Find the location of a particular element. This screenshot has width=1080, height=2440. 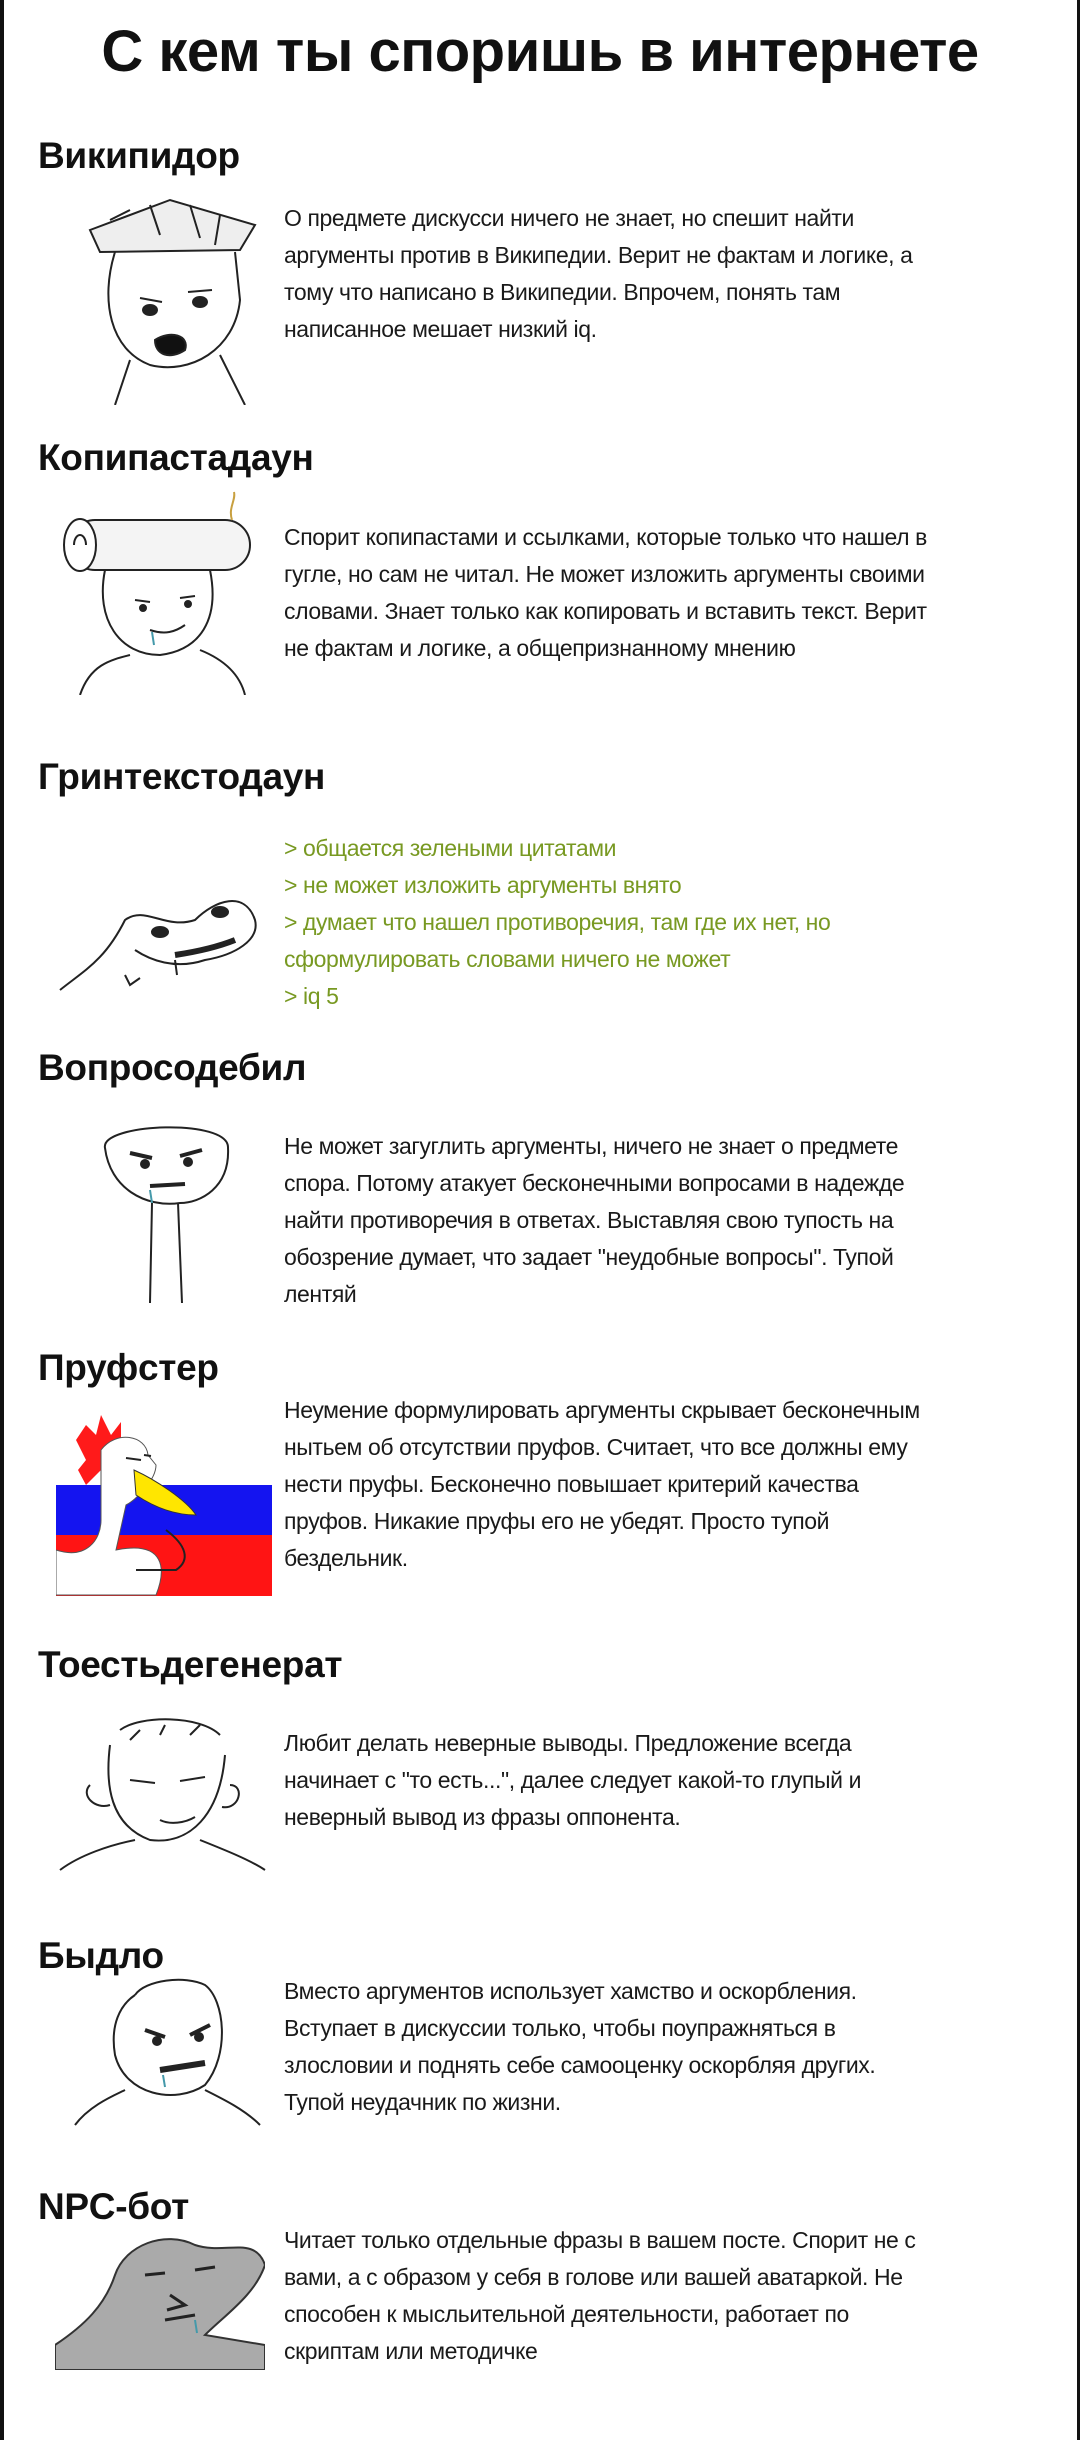

page-title: С кем ты споришь в интернете is located at coordinates (540, 51).